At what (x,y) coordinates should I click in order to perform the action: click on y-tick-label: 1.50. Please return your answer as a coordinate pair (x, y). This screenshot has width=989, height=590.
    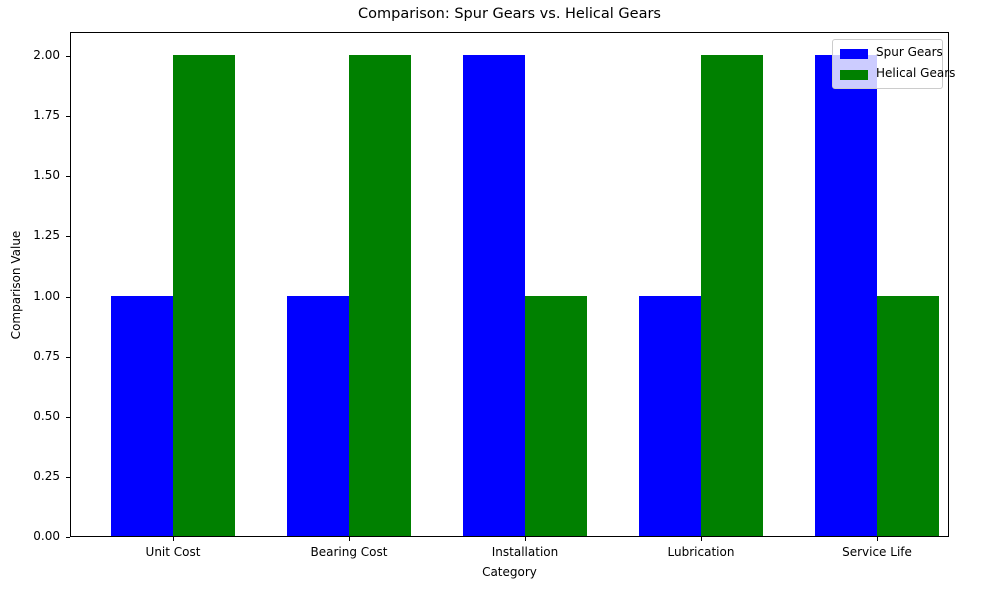
    Looking at the image, I should click on (46, 175).